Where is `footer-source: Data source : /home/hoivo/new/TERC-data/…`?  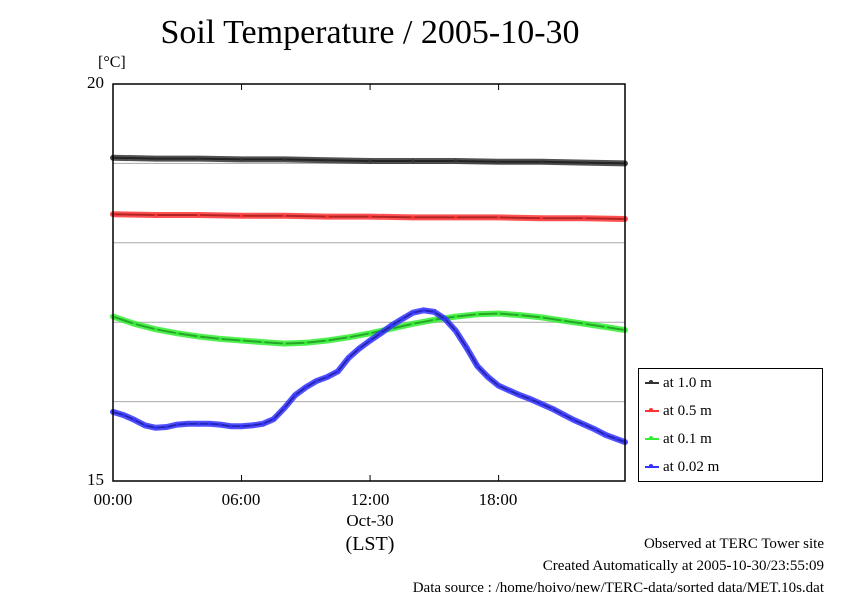 footer-source: Data source : /home/hoivo/new/TERC-data/… is located at coordinates (618, 588).